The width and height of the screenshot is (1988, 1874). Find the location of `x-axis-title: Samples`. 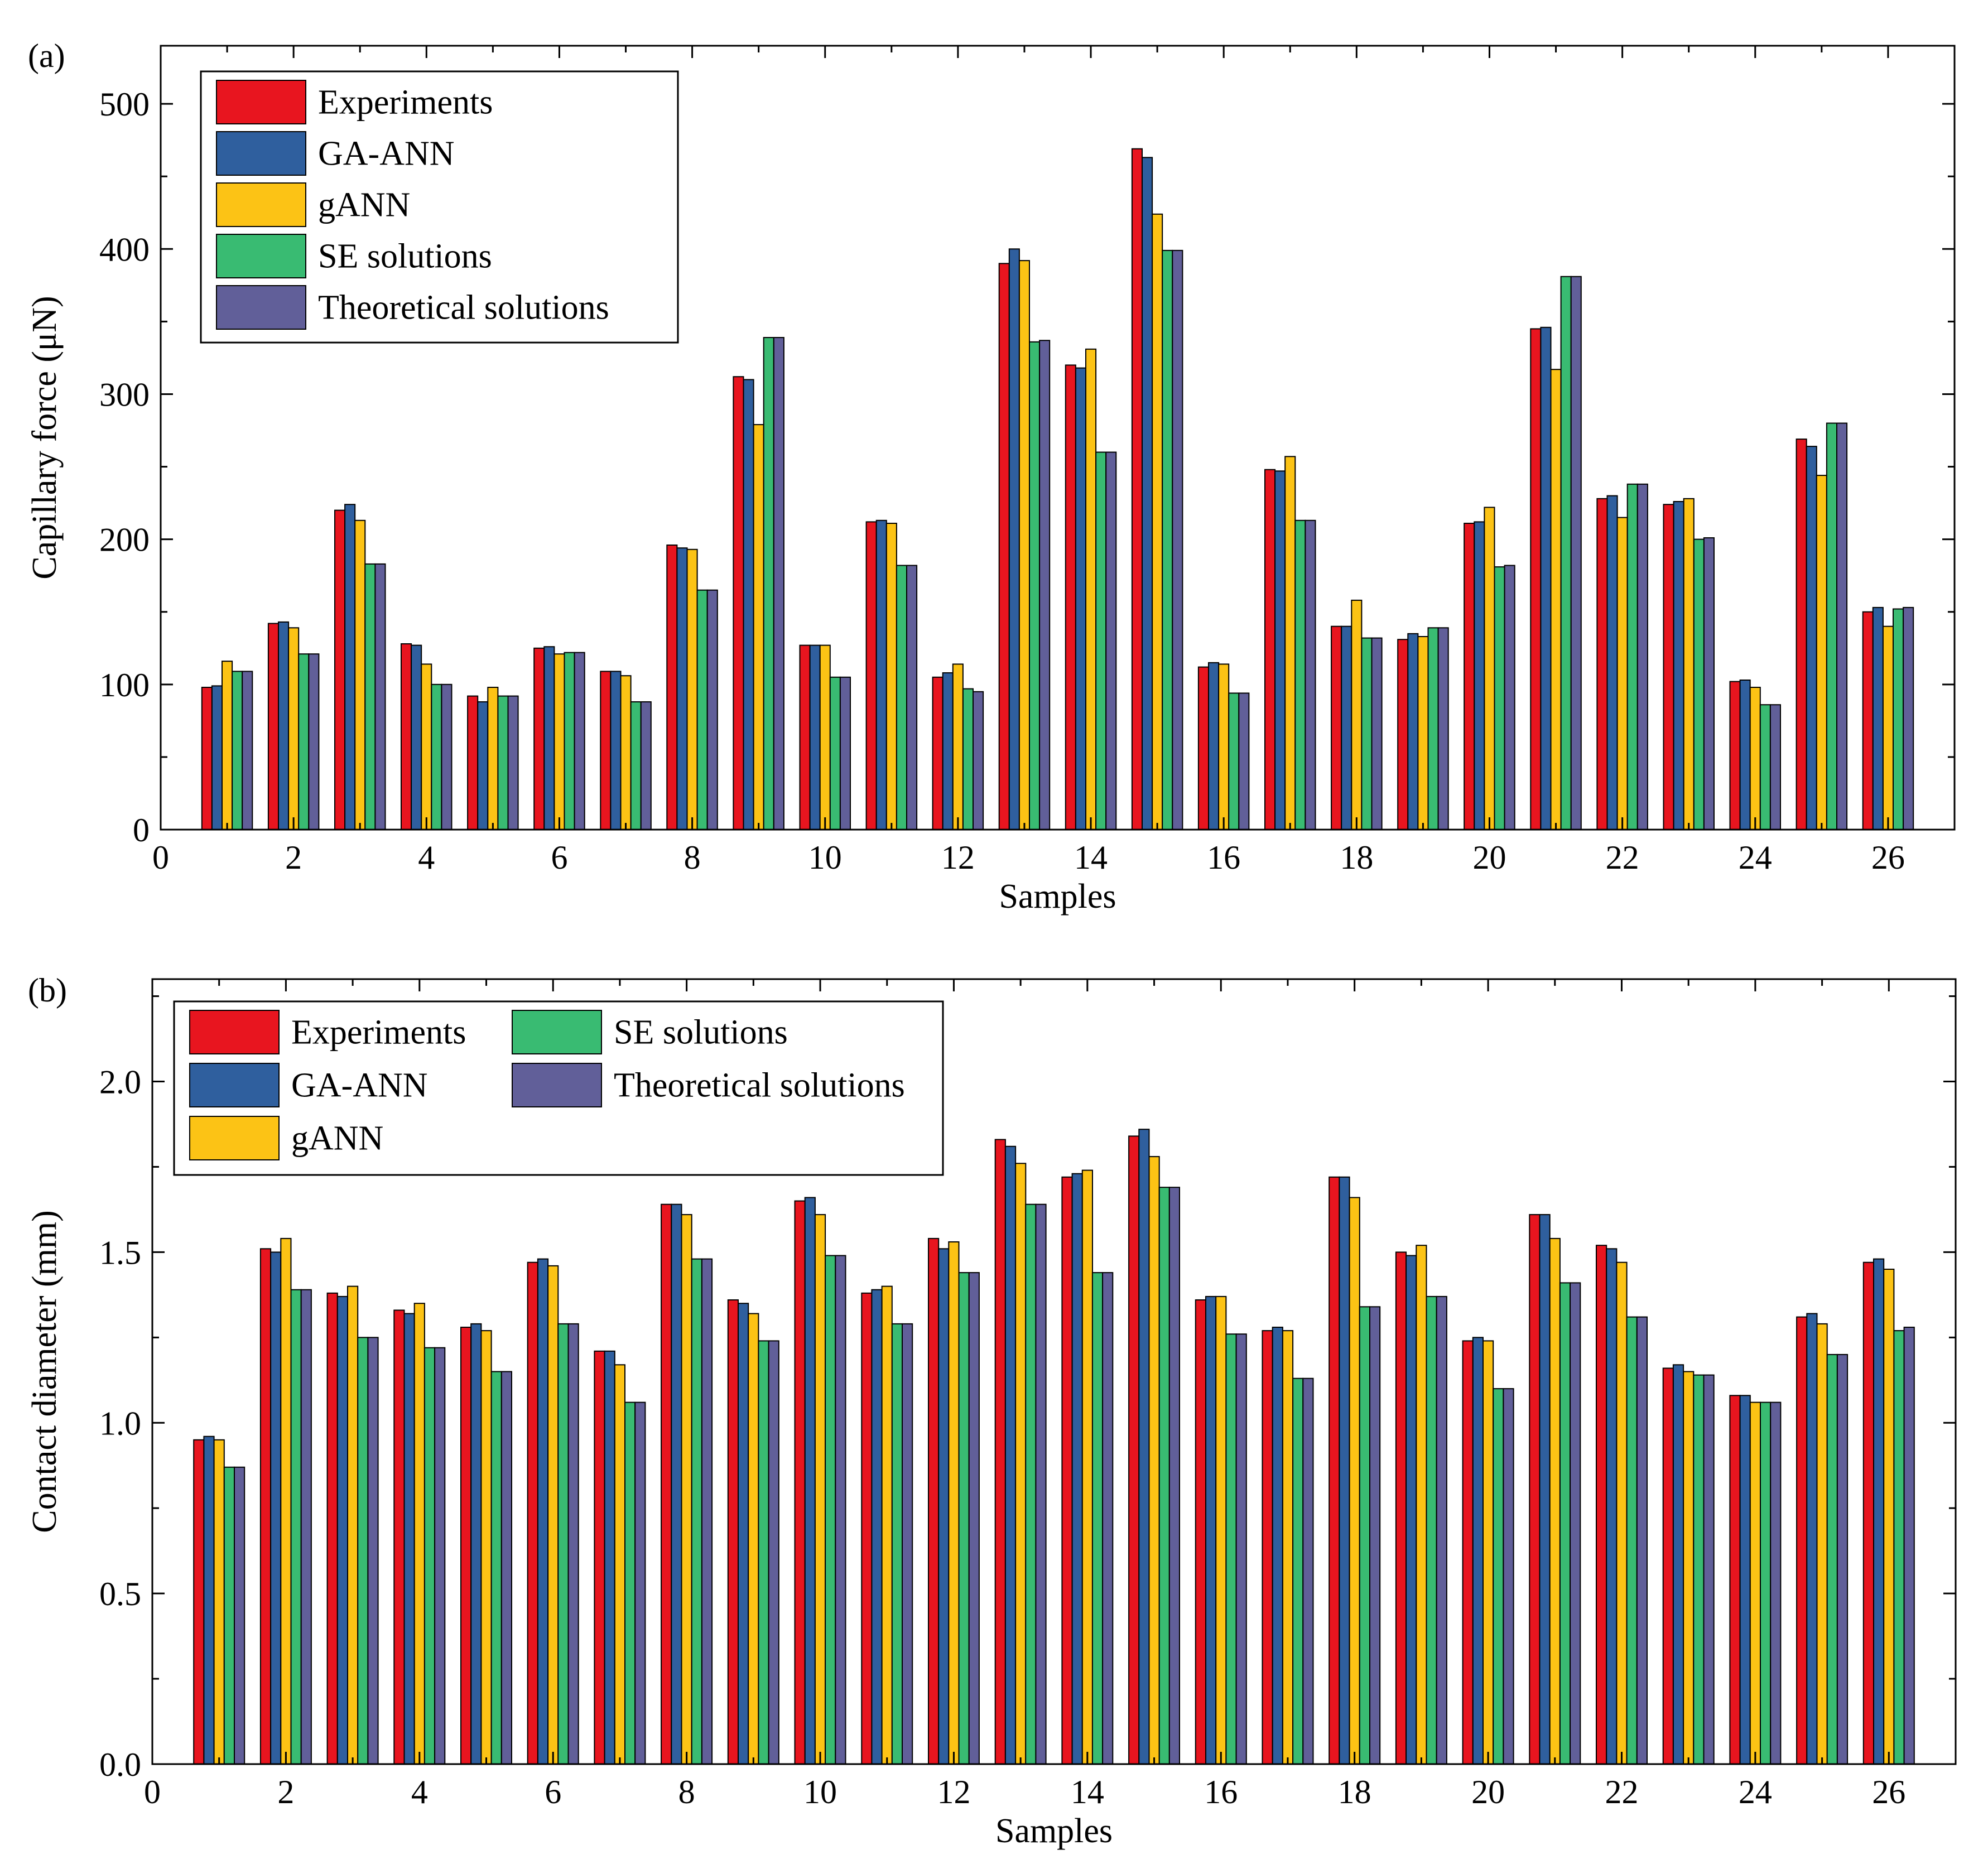

x-axis-title: Samples is located at coordinates (1057, 897).